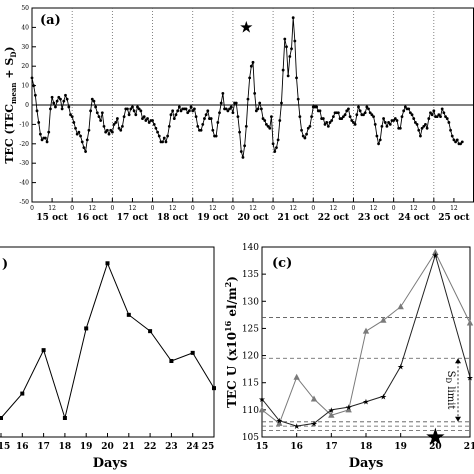 The image size is (474, 474). Describe the element at coordinates (450, 374) in the screenshot. I see `panel-c-annot-main: S` at that location.